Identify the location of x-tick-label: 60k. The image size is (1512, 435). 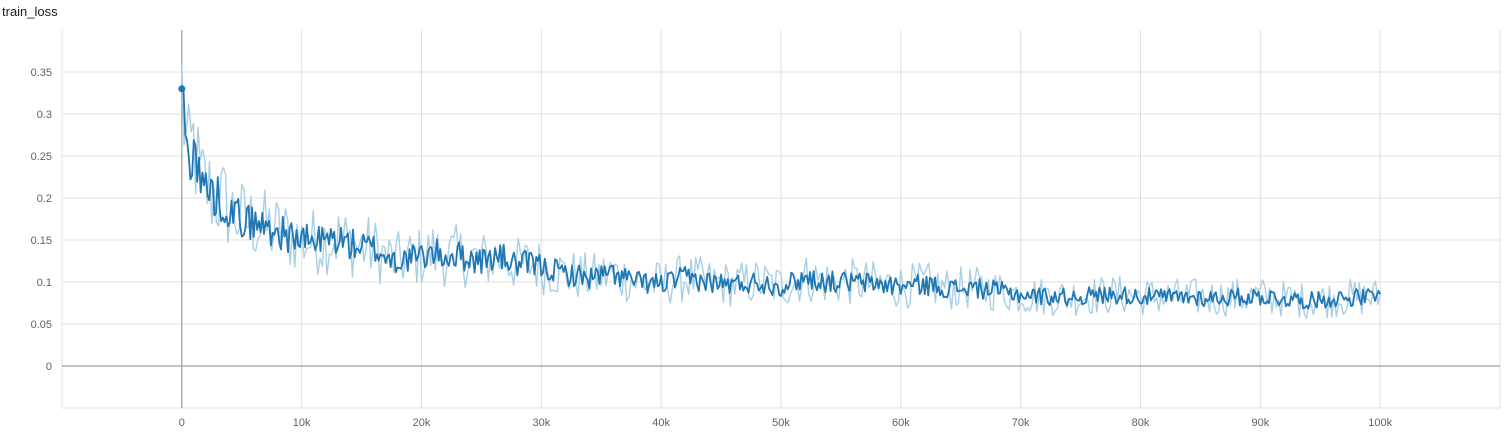
(901, 423).